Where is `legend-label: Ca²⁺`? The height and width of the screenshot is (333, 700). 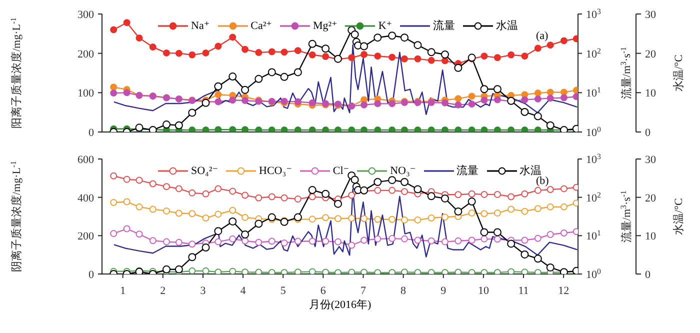
legend-label: Ca²⁺ is located at coordinates (261, 25).